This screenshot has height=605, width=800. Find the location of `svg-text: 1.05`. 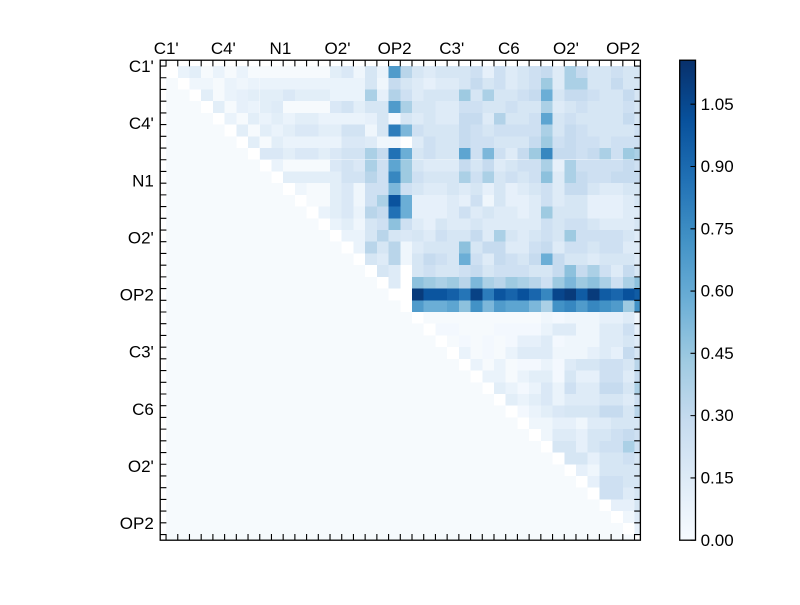

svg-text: 1.05 is located at coordinates (717, 104).